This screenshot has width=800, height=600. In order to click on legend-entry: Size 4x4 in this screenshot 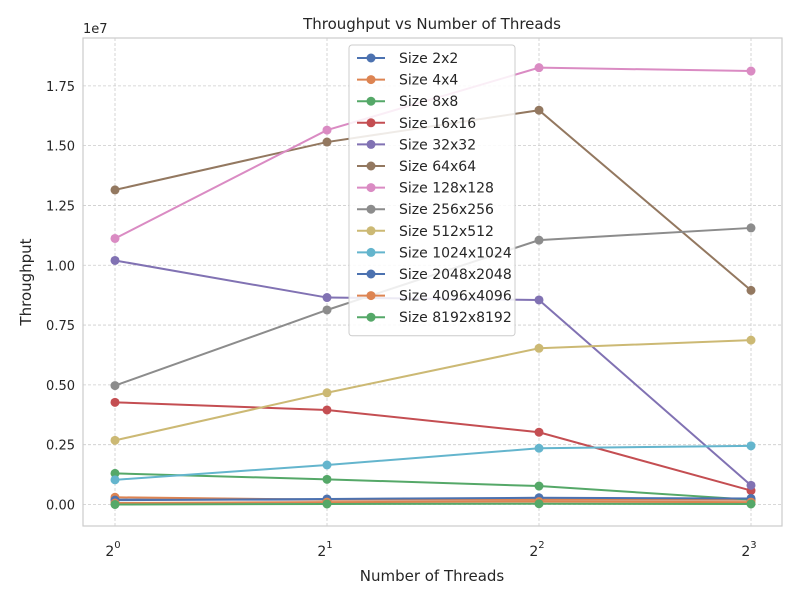, I will do `click(407, 81)`.